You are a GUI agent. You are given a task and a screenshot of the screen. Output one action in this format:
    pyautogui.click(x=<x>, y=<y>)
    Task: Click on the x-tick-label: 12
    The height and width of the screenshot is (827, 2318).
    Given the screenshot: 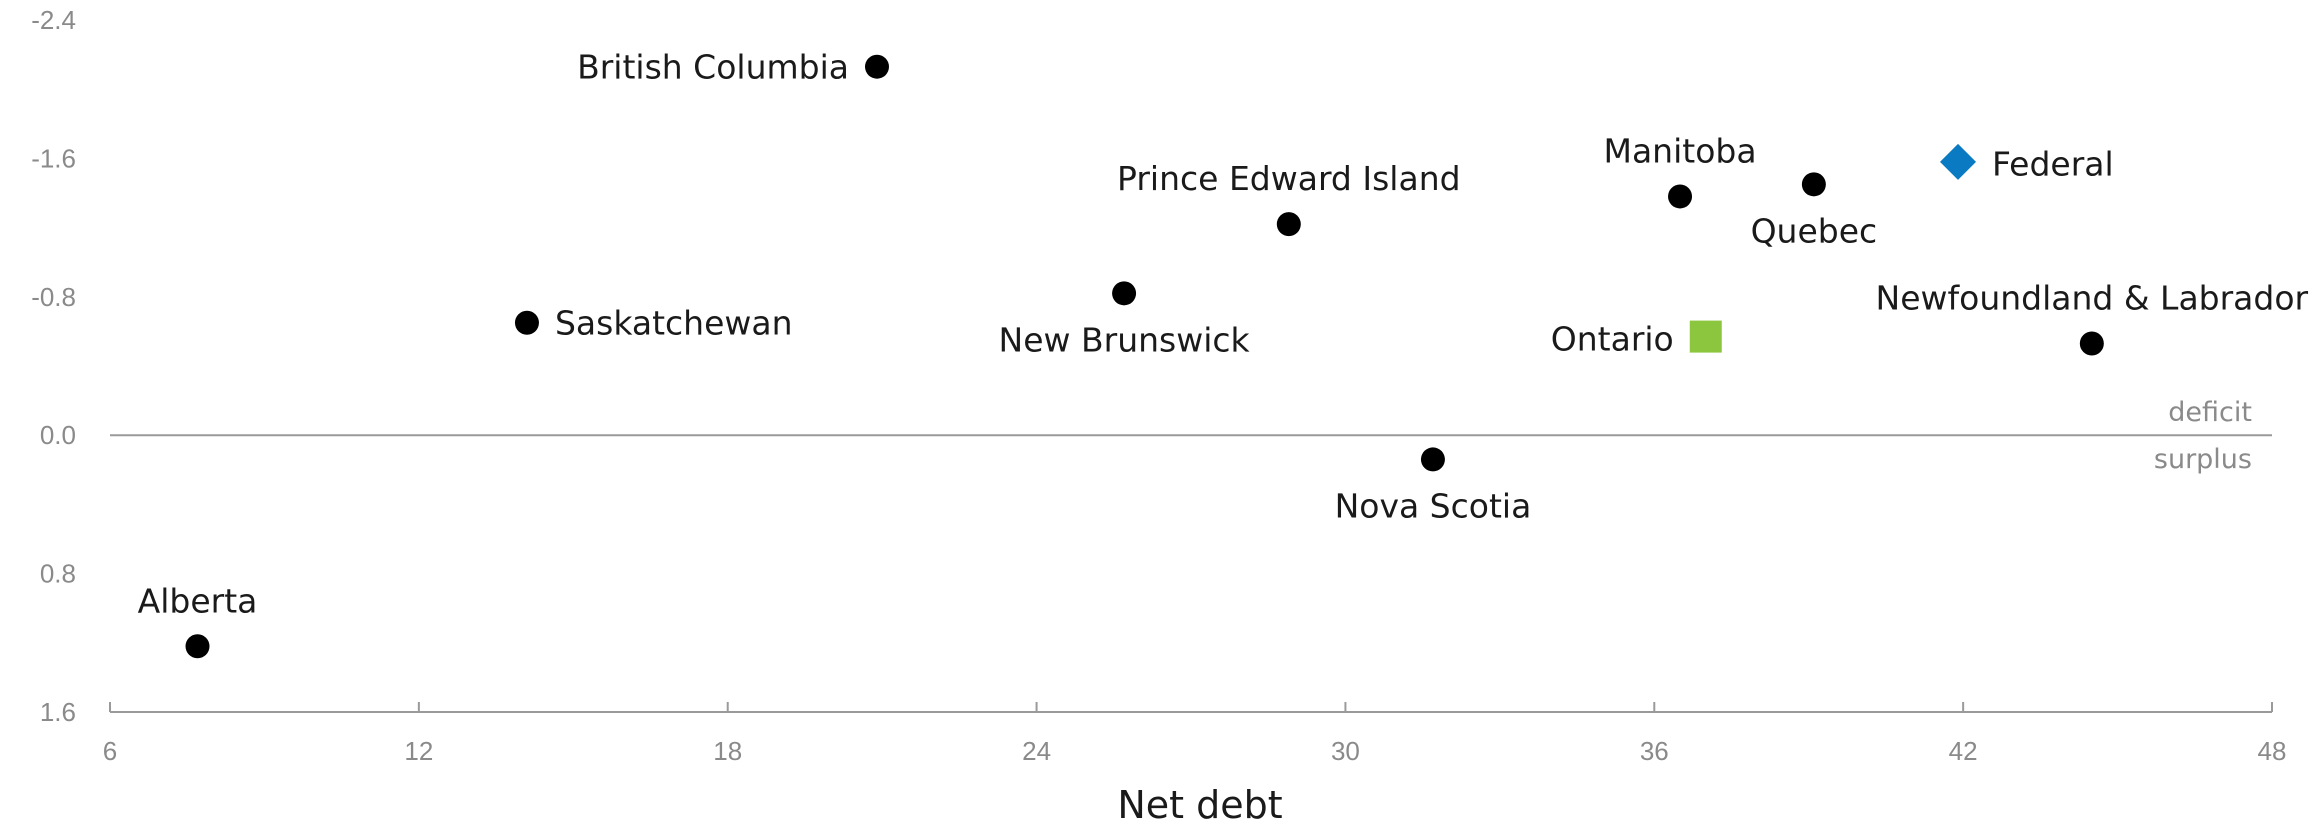 What is the action you would take?
    pyautogui.click(x=418, y=751)
    